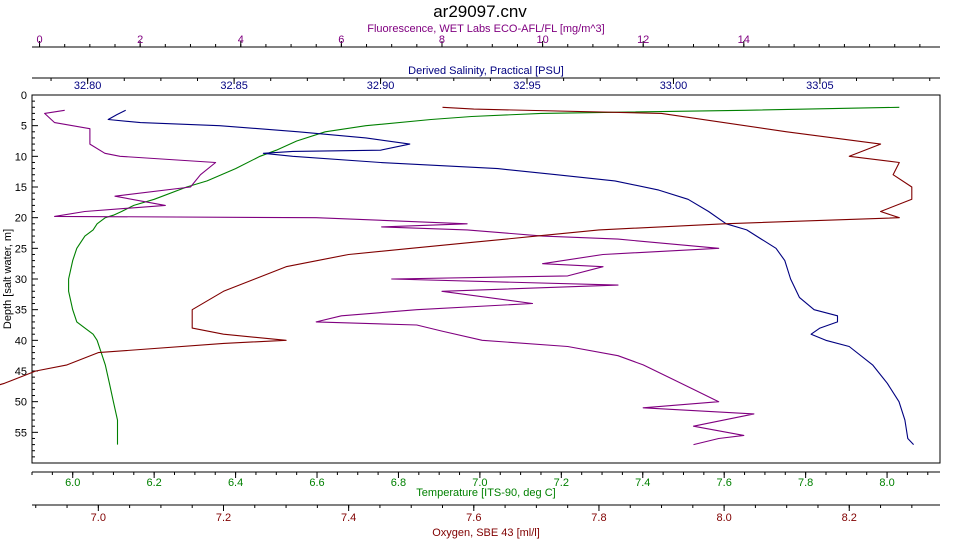 The width and height of the screenshot is (960, 540). I want to click on x-tick-label-temperature: 6.8, so click(398, 483).